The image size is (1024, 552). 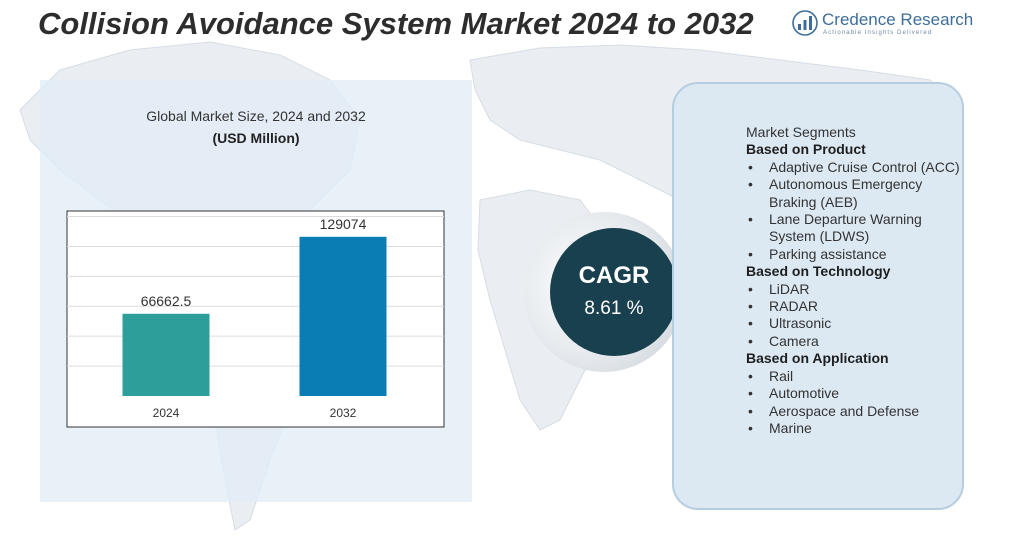 What do you see at coordinates (817, 358) in the screenshot?
I see `segment-group-title-application: Based on Application` at bounding box center [817, 358].